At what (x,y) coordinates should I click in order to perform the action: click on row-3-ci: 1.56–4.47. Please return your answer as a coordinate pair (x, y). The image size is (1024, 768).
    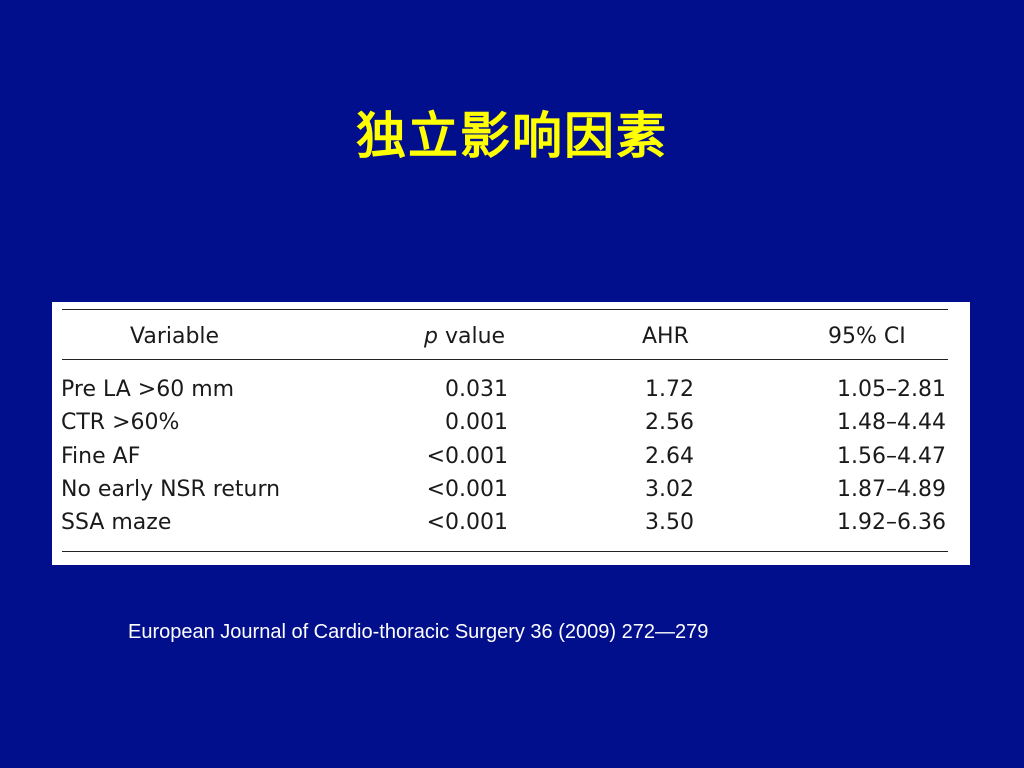
    Looking at the image, I should click on (891, 456).